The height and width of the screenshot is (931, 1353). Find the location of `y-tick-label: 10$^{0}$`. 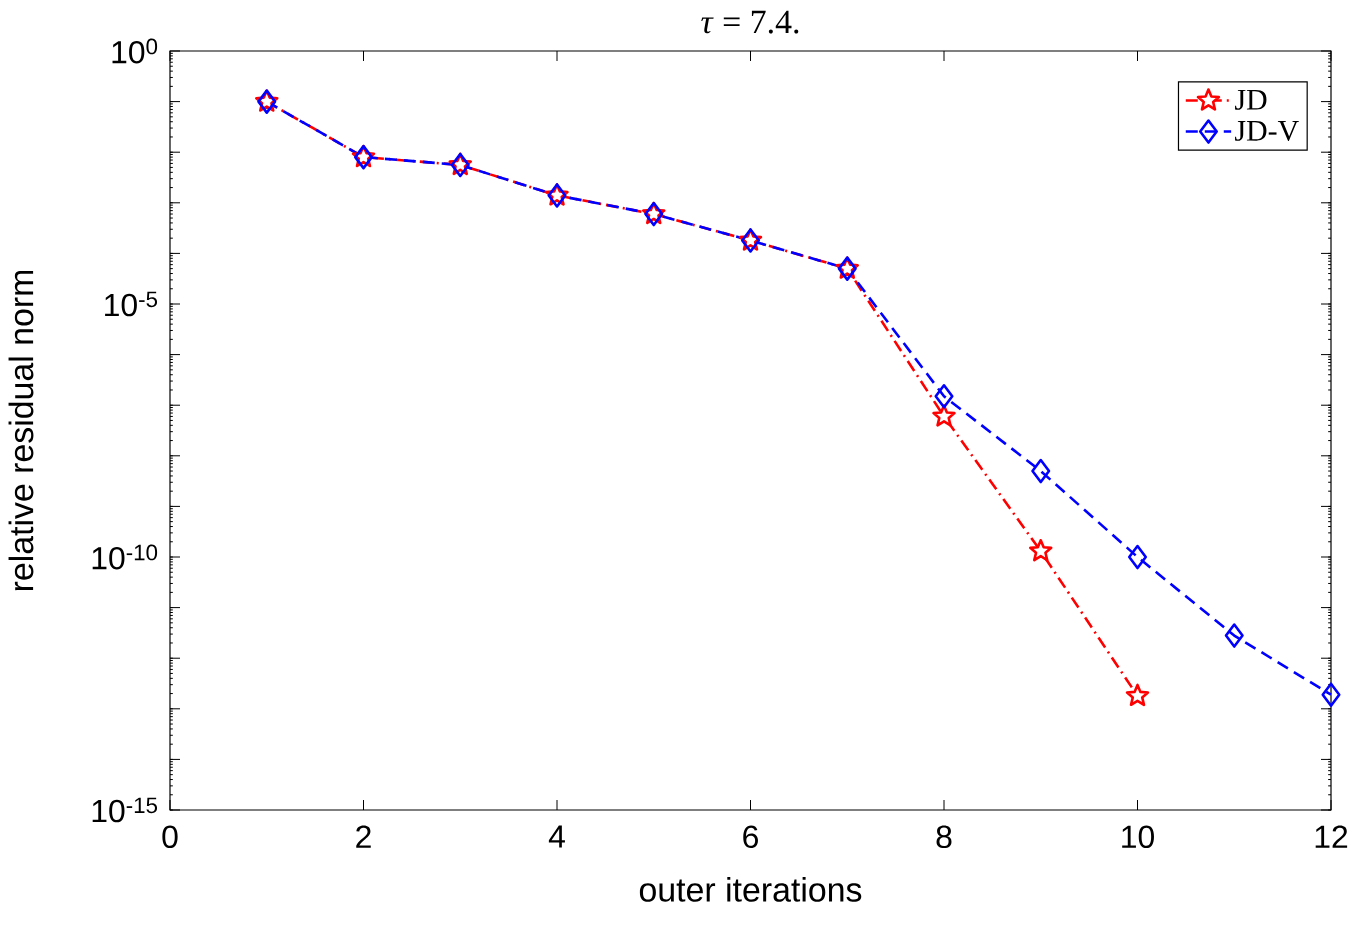

y-tick-label: 10$^{0}$ is located at coordinates (135, 51).